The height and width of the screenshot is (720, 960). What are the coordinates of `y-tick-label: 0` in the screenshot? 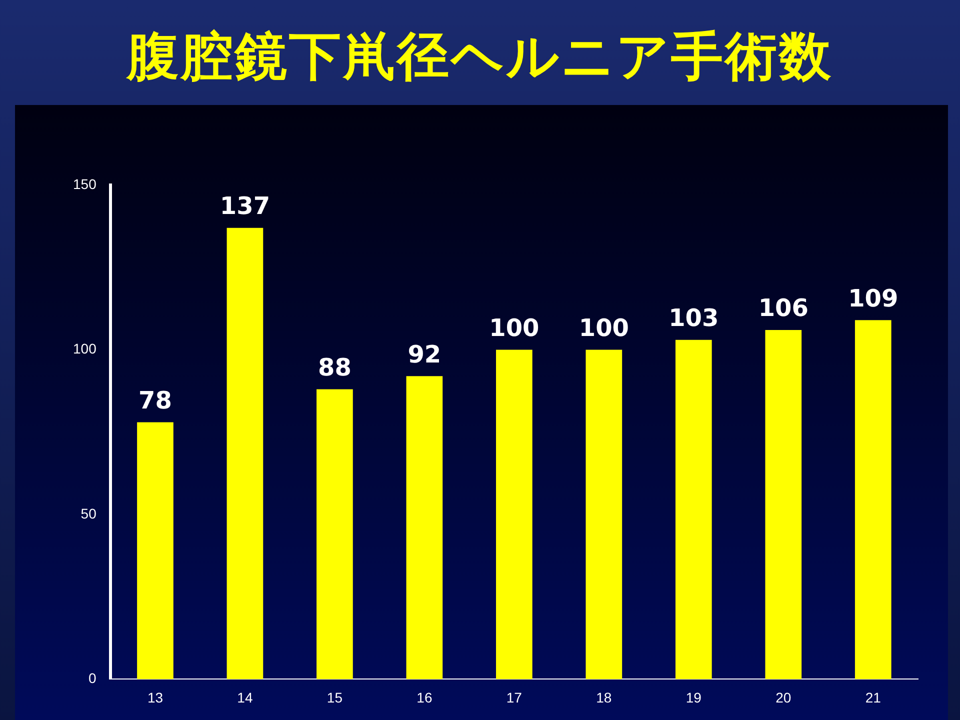 It's located at (92, 678).